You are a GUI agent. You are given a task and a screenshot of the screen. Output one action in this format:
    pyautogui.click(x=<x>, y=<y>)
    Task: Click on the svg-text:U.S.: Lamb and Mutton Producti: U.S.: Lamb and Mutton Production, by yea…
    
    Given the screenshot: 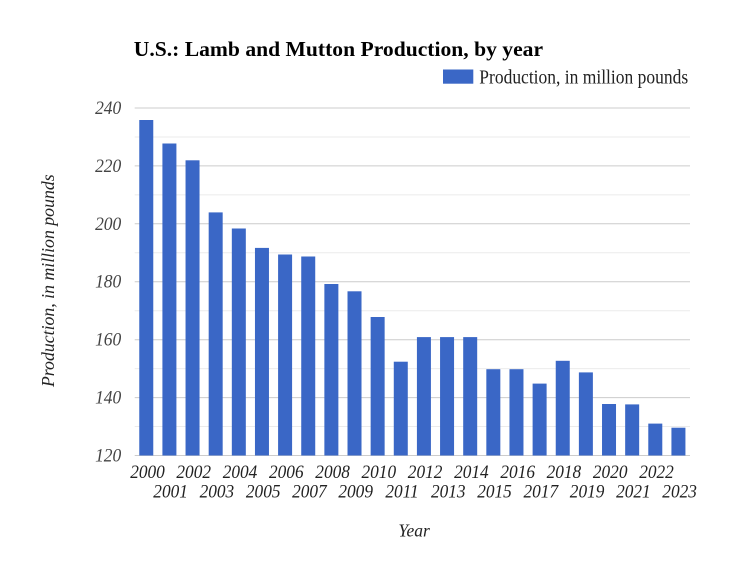 What is the action you would take?
    pyautogui.click(x=339, y=49)
    